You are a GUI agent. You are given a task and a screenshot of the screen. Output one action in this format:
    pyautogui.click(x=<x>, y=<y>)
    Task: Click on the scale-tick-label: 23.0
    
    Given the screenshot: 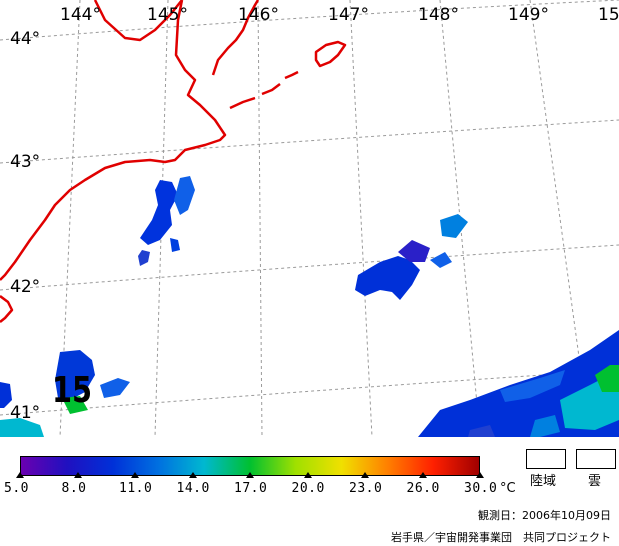 What is the action you would take?
    pyautogui.click(x=366, y=488)
    